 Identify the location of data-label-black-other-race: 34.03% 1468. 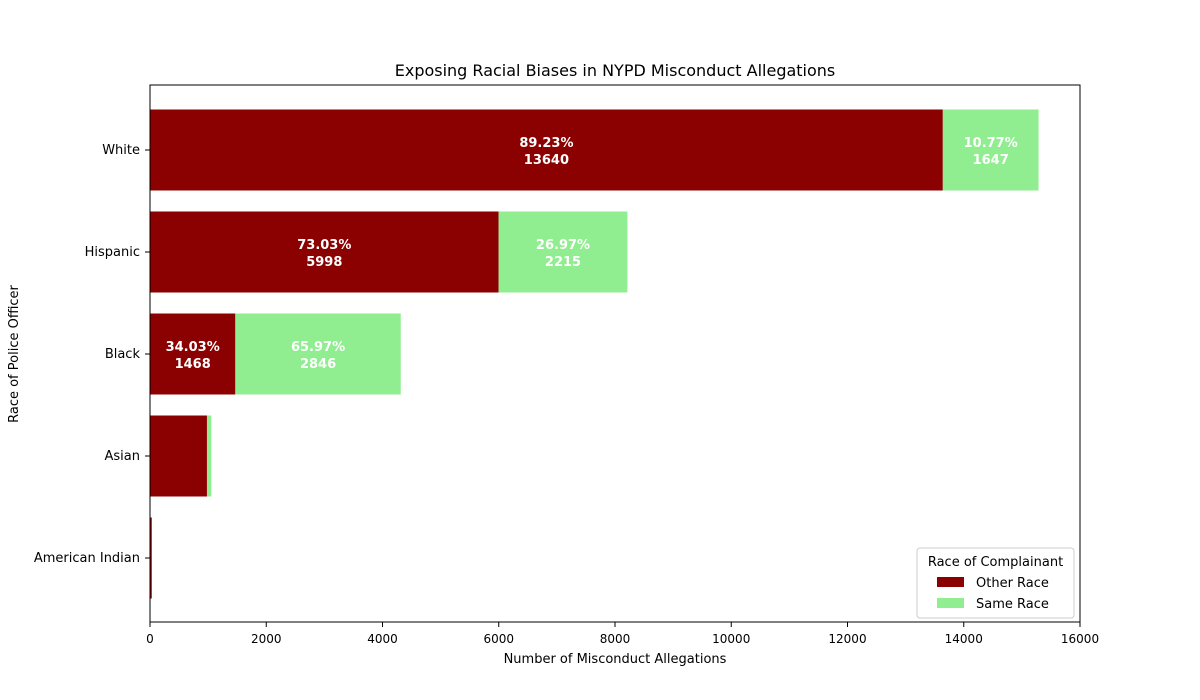
(193, 356).